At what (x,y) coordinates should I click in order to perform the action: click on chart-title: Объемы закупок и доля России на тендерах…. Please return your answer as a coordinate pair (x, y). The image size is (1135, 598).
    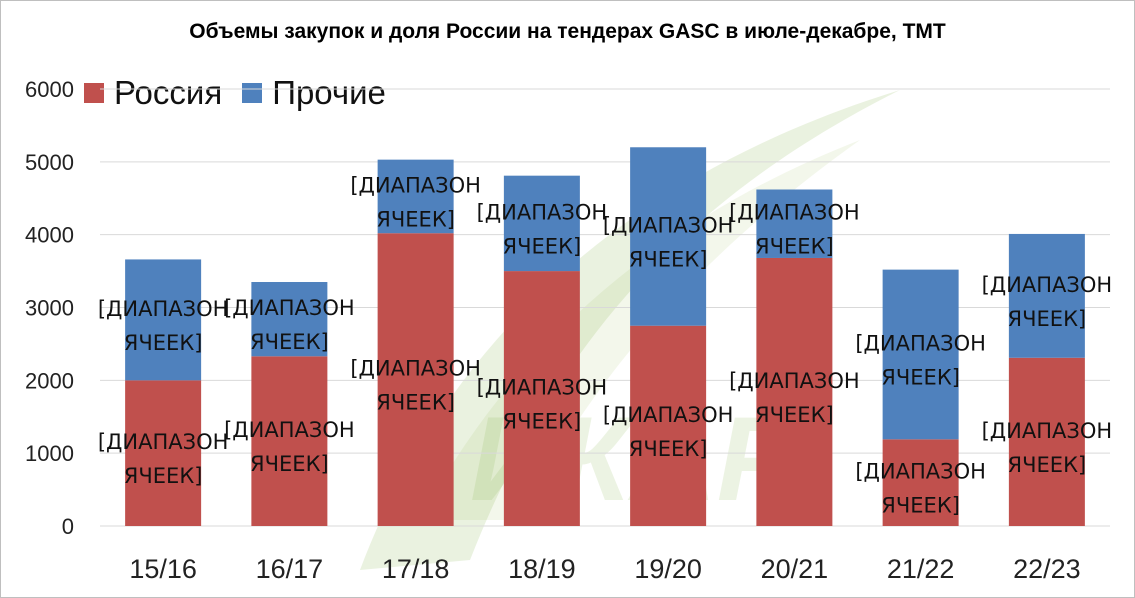
    Looking at the image, I should click on (567, 31).